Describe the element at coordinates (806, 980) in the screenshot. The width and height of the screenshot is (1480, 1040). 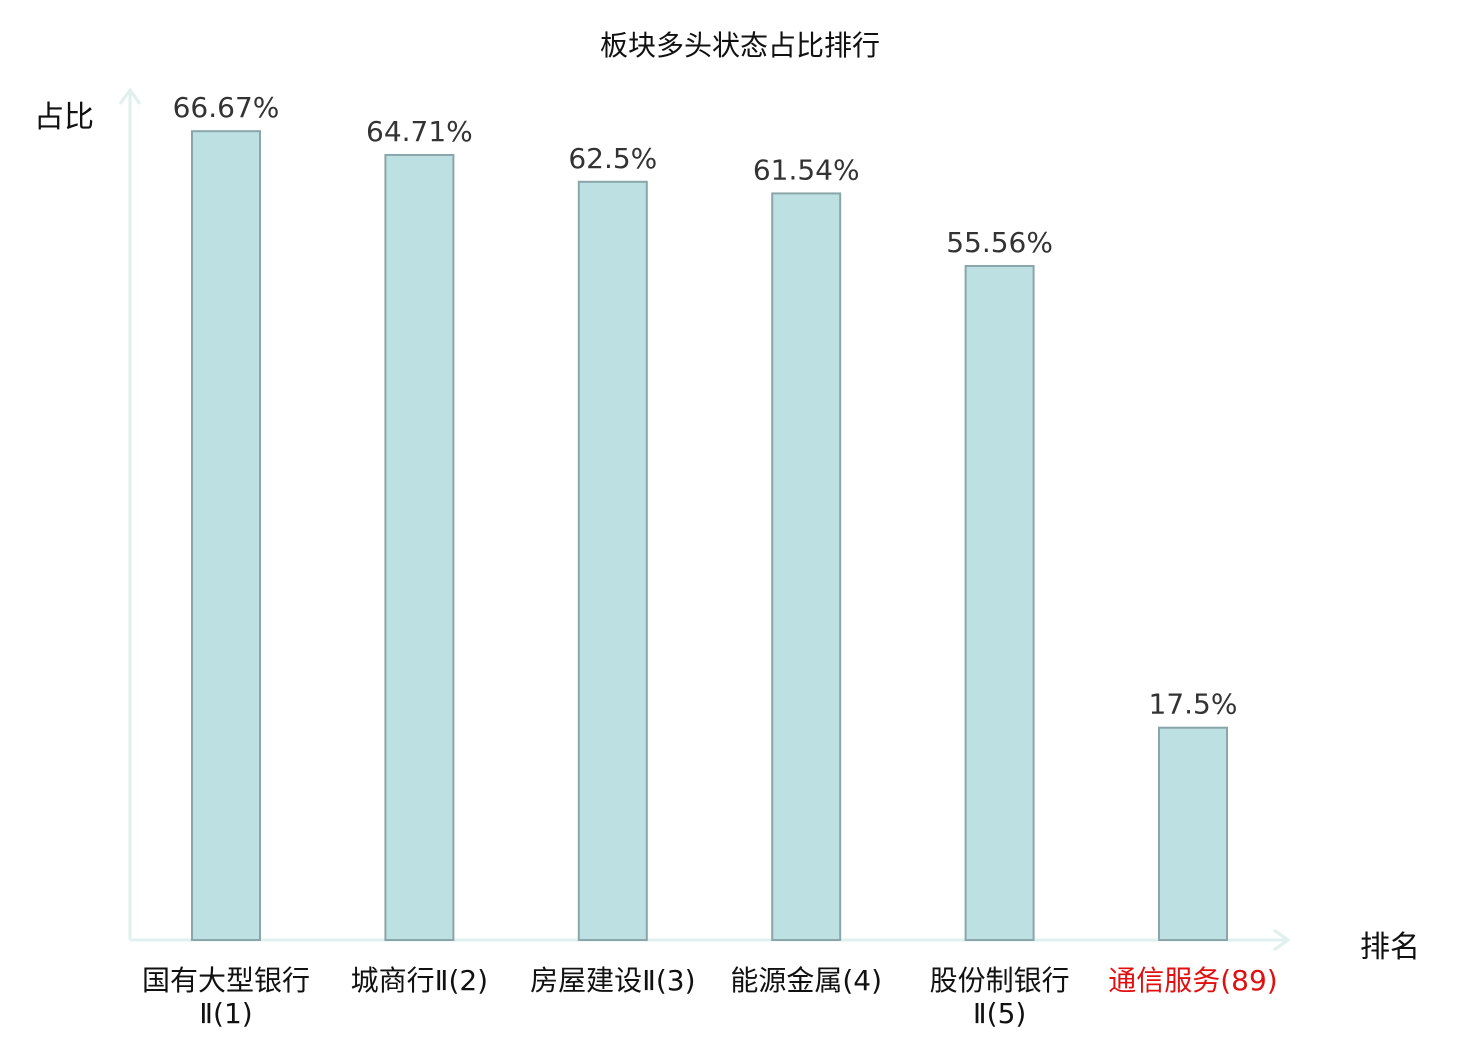
I see `category-label: 能源金属(4)` at that location.